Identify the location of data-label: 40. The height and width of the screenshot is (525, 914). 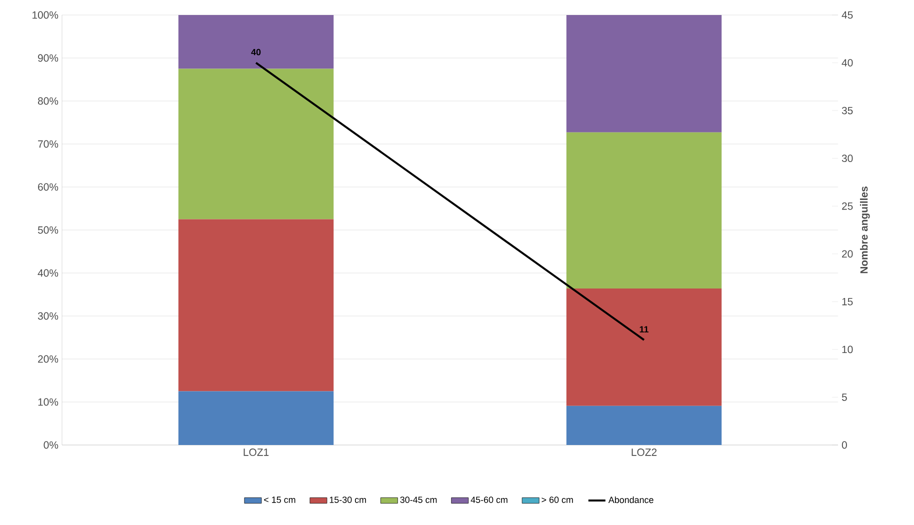
(256, 52).